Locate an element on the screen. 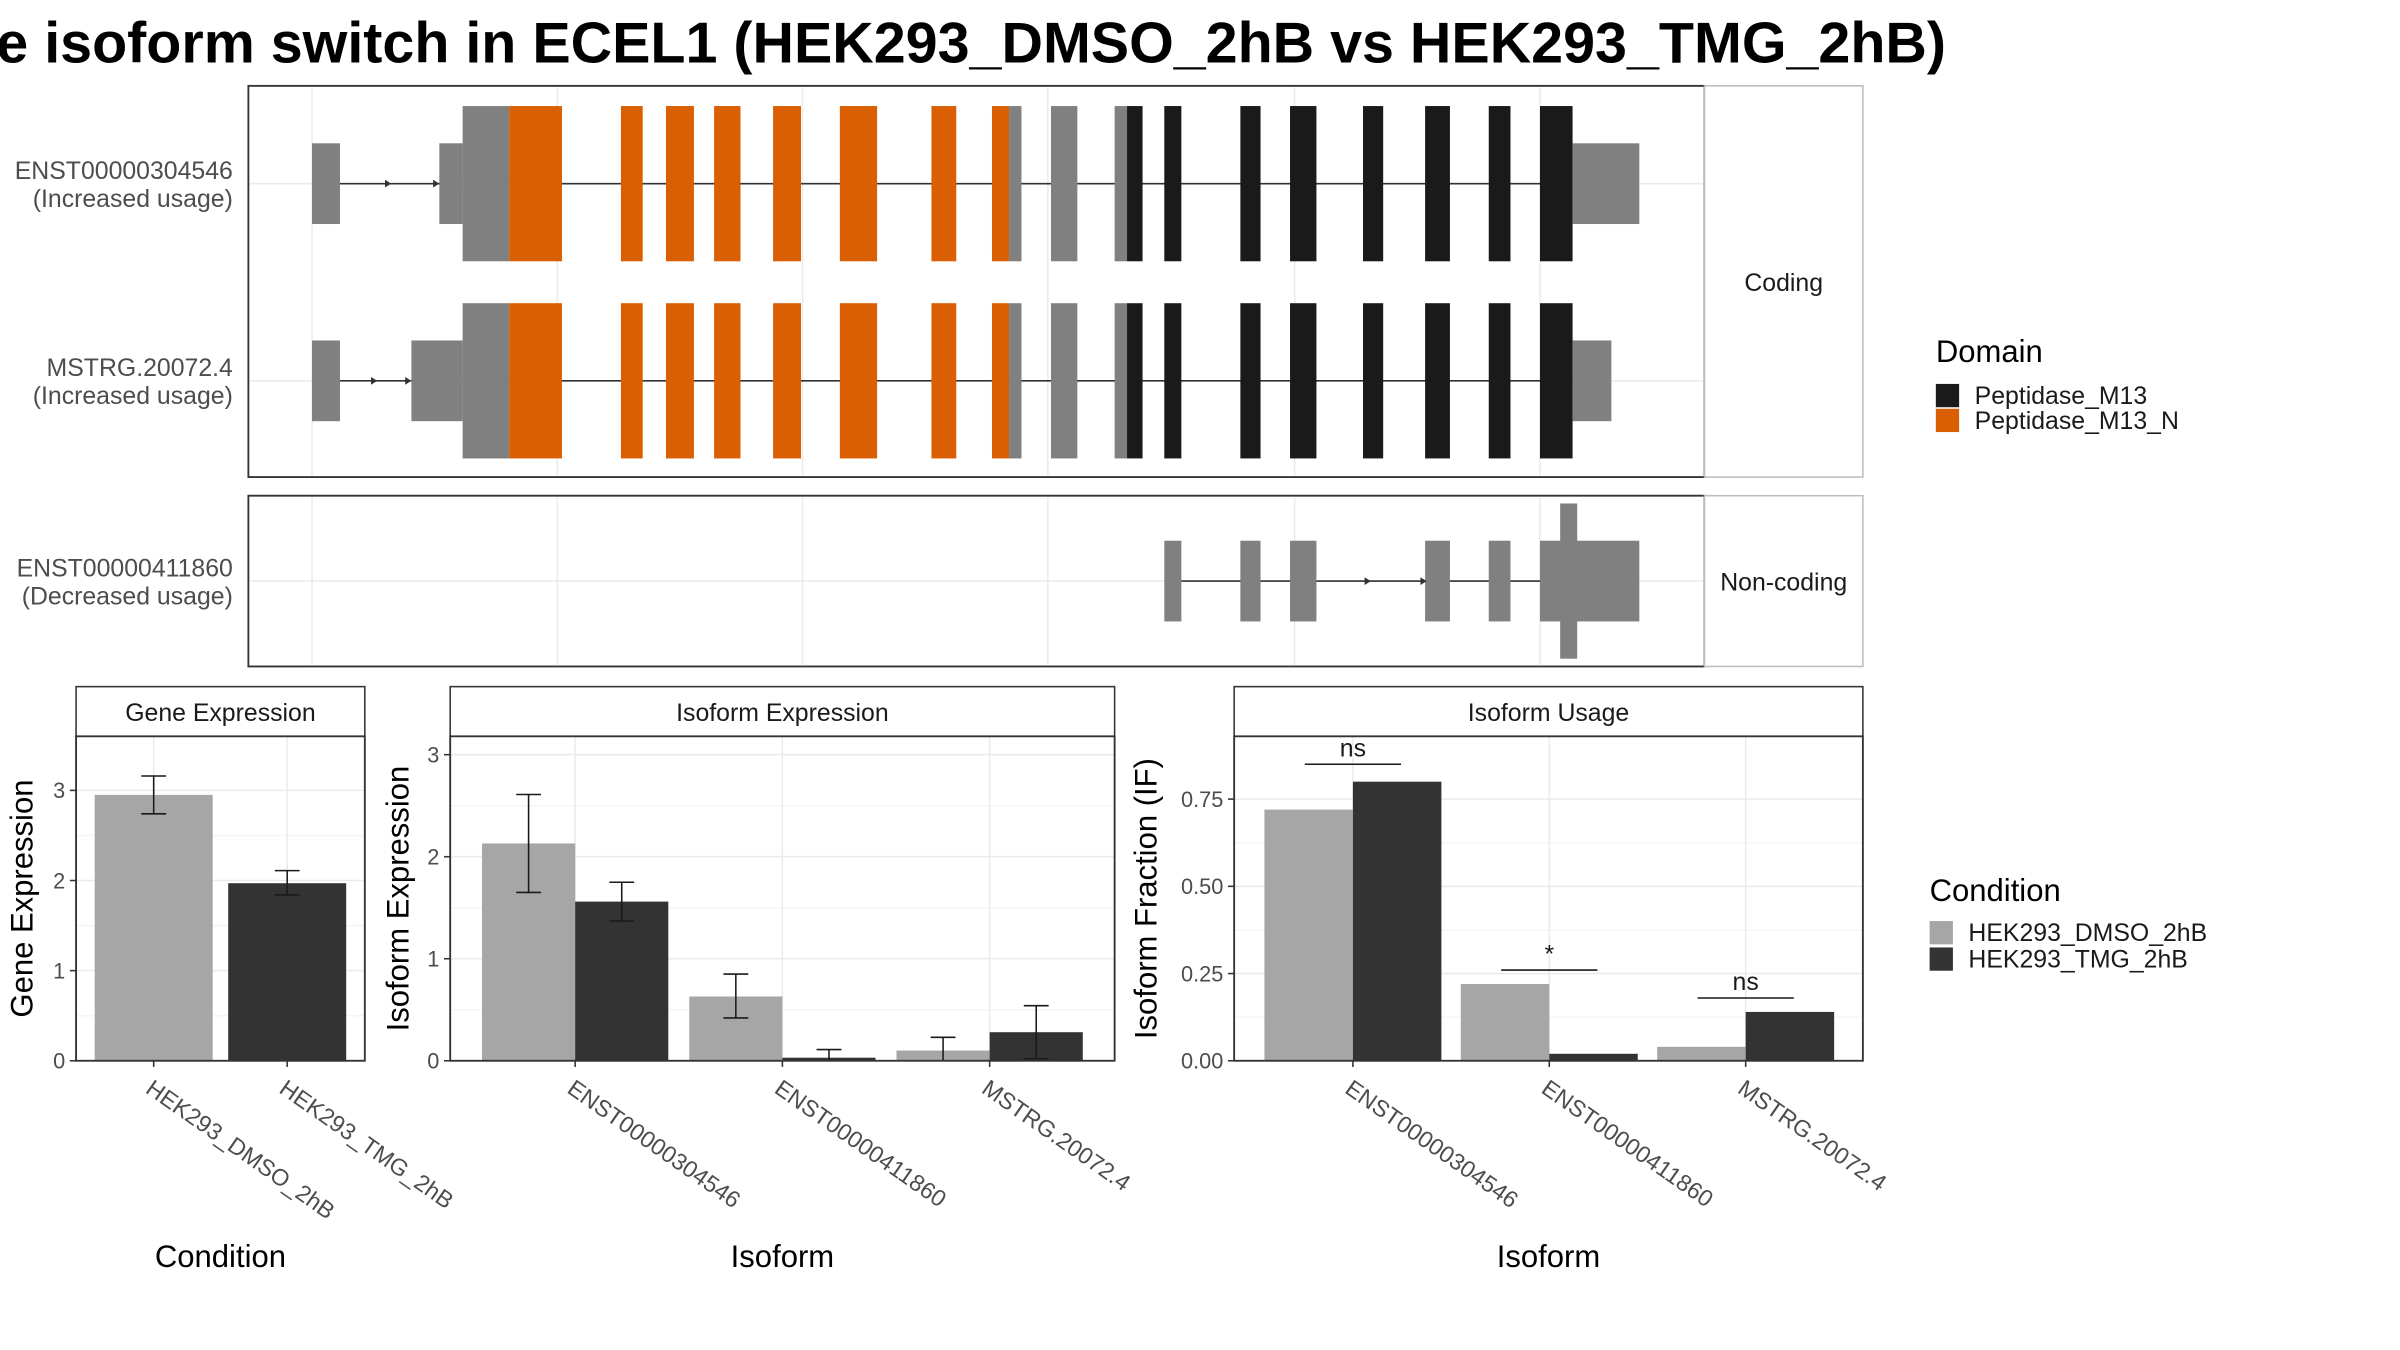 The image size is (2400, 1350). facet-strip-label: Coding is located at coordinates (1783, 283).